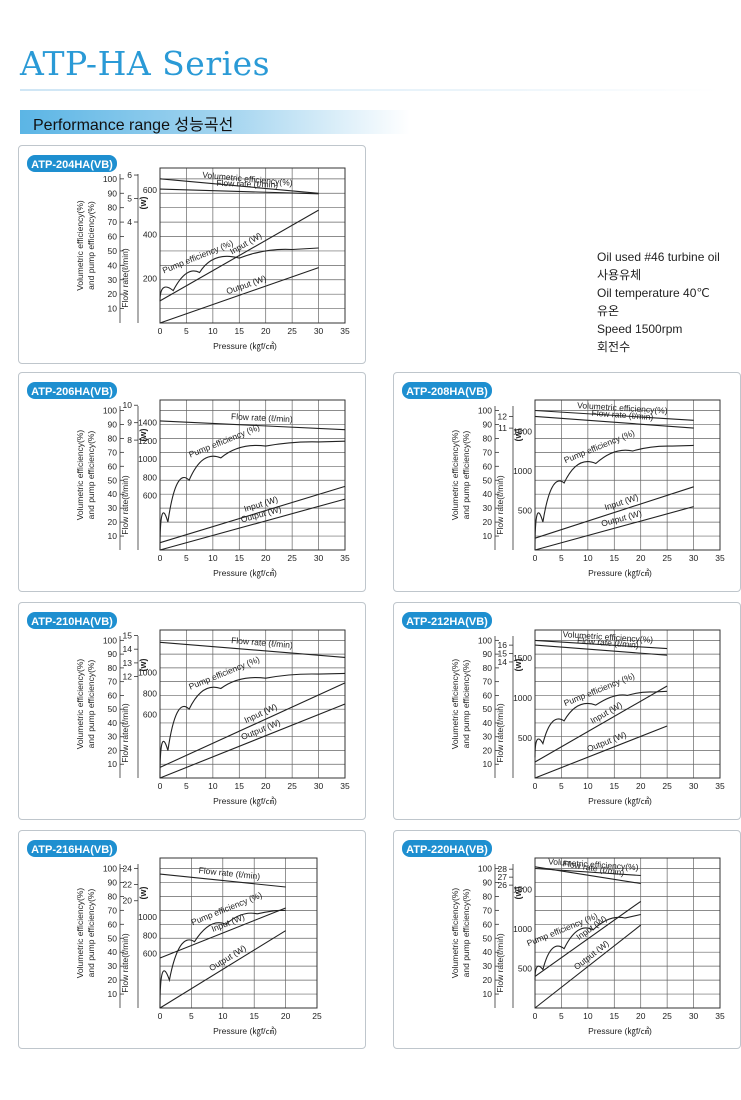 This screenshot has width=741, height=1100. I want to click on chart-title: ATP-204HA(VB), so click(72, 165).